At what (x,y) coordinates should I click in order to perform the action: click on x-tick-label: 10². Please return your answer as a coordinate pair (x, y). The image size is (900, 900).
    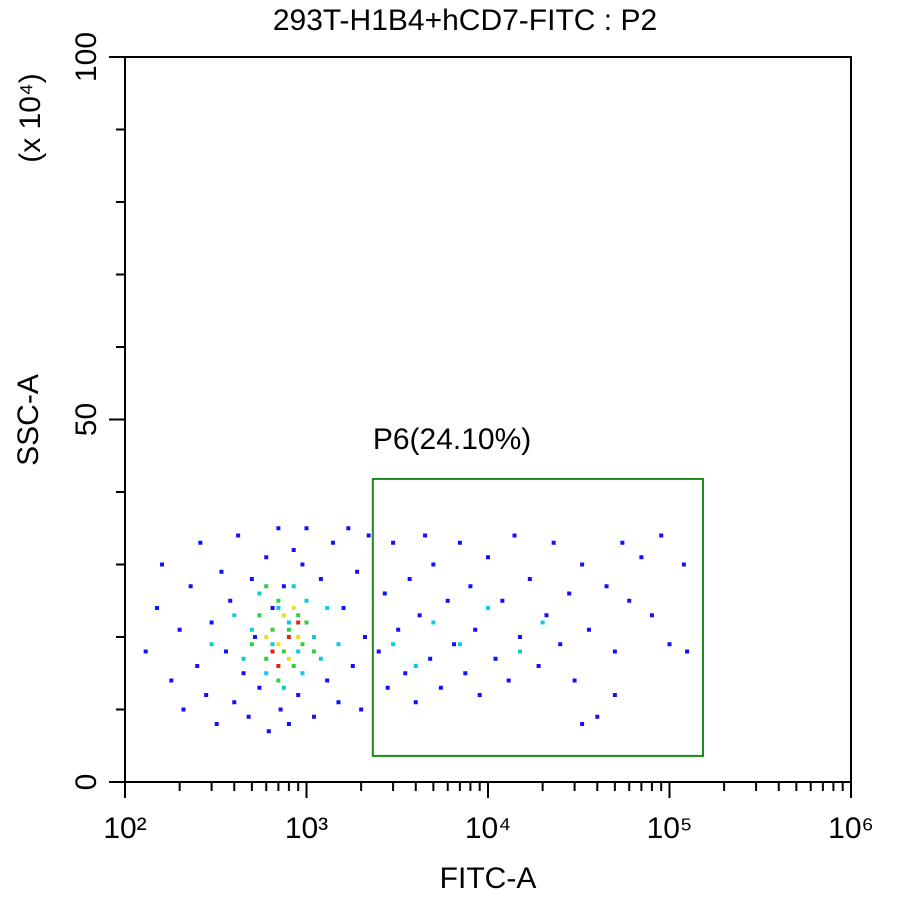
    Looking at the image, I should click on (124, 828).